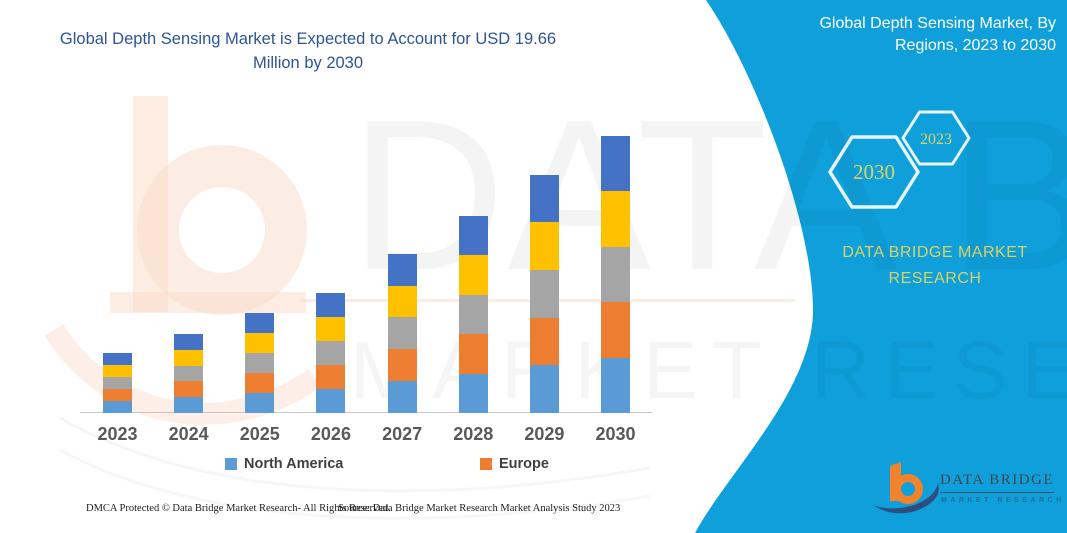  Describe the element at coordinates (308, 63) in the screenshot. I see `chart-title-line2: Million by 2030` at that location.